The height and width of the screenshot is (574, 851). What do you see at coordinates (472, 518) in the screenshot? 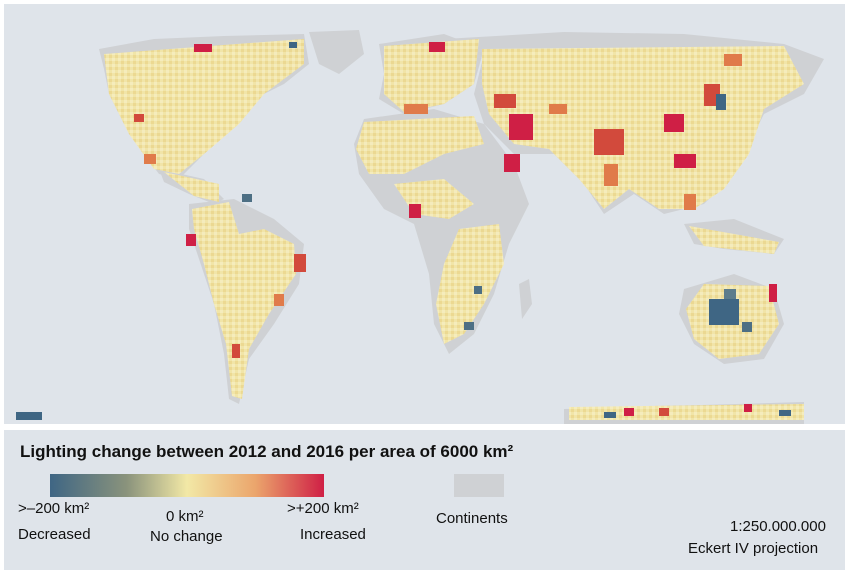
I see `continents-label: Continents` at bounding box center [472, 518].